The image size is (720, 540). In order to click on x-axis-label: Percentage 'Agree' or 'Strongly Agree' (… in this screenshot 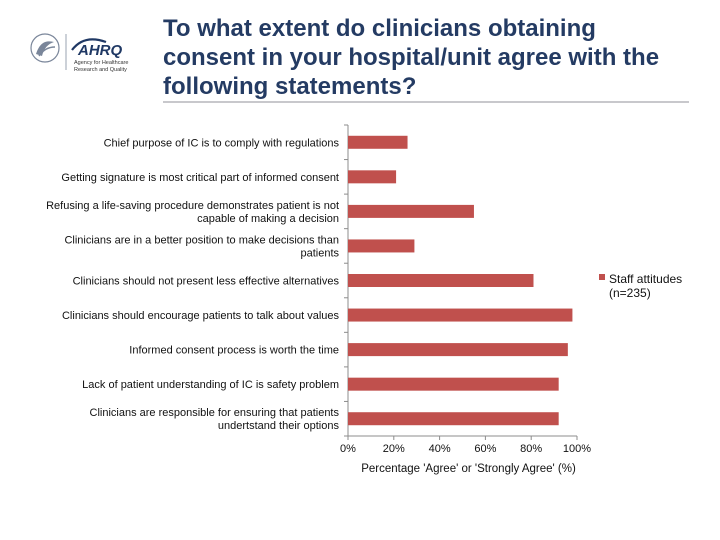, I will do `click(468, 469)`.